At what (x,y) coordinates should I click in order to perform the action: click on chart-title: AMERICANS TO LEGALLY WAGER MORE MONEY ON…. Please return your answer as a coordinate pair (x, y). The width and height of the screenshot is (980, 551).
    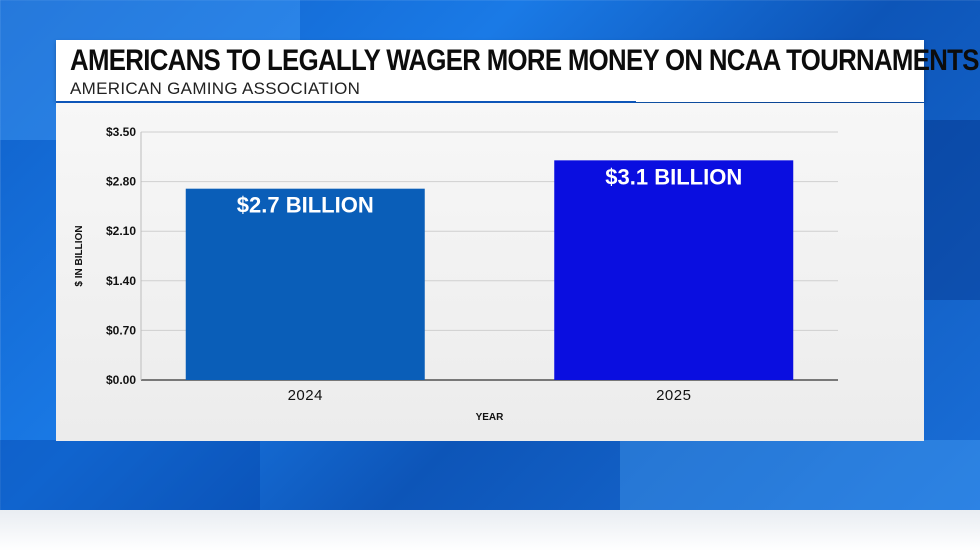
    Looking at the image, I should click on (524, 60).